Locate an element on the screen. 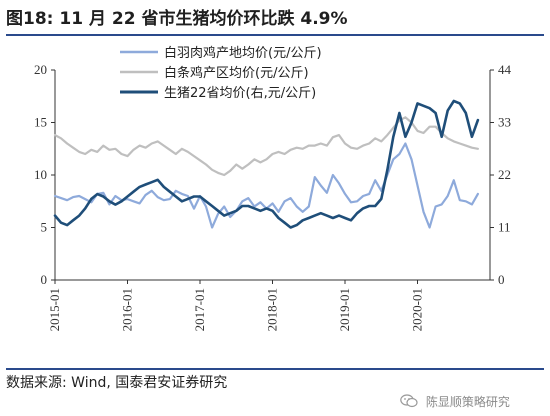 This screenshot has height=416, width=550. right-y-tick-label: 44 is located at coordinates (505, 69).